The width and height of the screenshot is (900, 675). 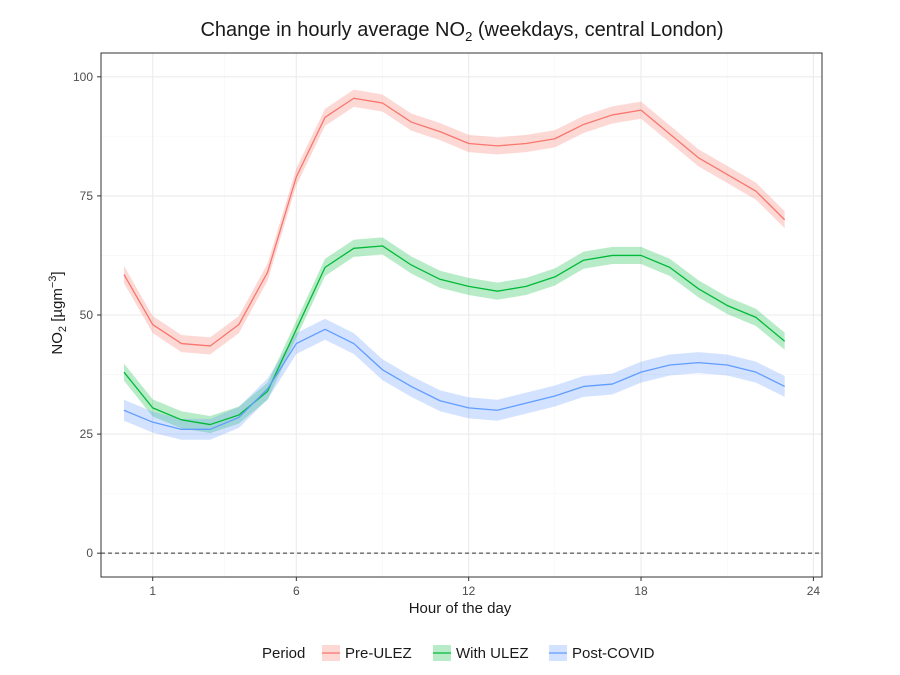 What do you see at coordinates (57, 273) in the screenshot?
I see `y-axis-title-end: ]` at bounding box center [57, 273].